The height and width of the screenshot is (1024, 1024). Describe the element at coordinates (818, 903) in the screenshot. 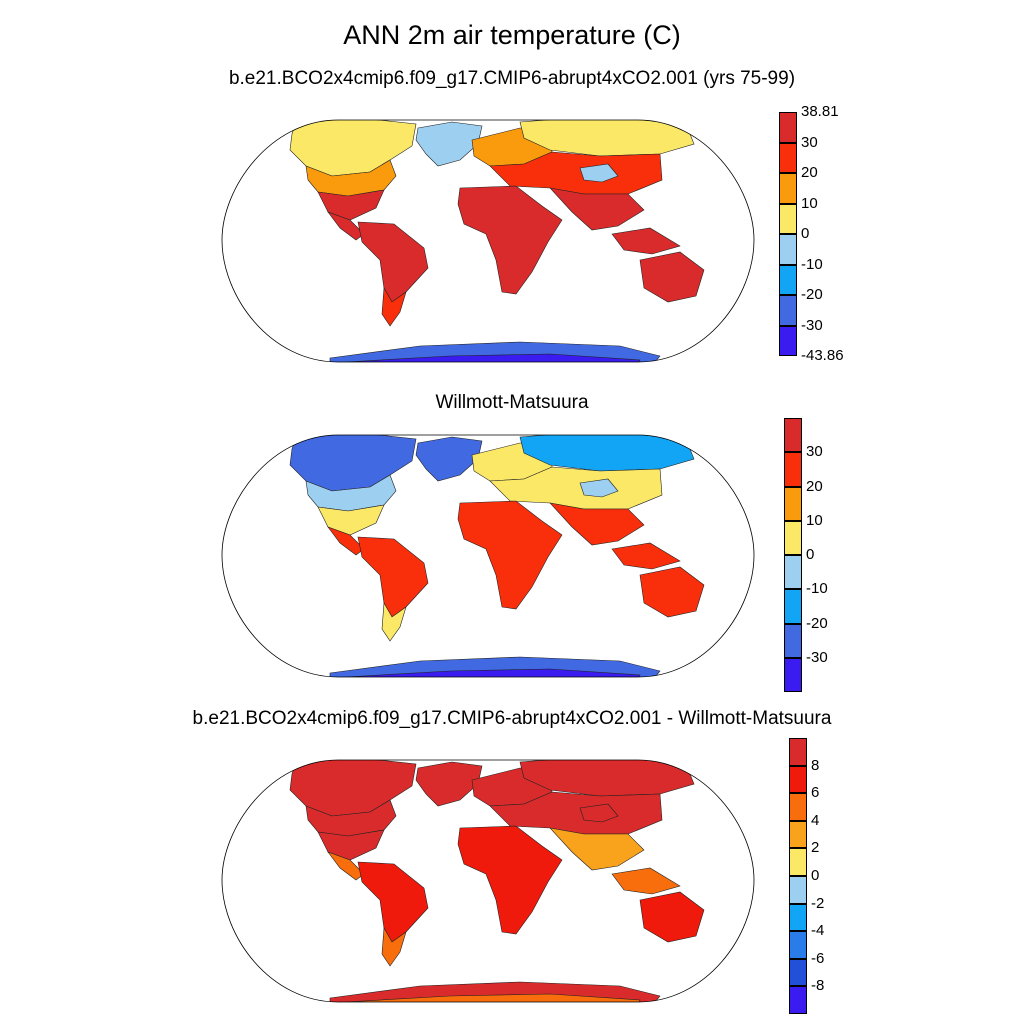

I see `colorbar-tick-label: -2` at that location.